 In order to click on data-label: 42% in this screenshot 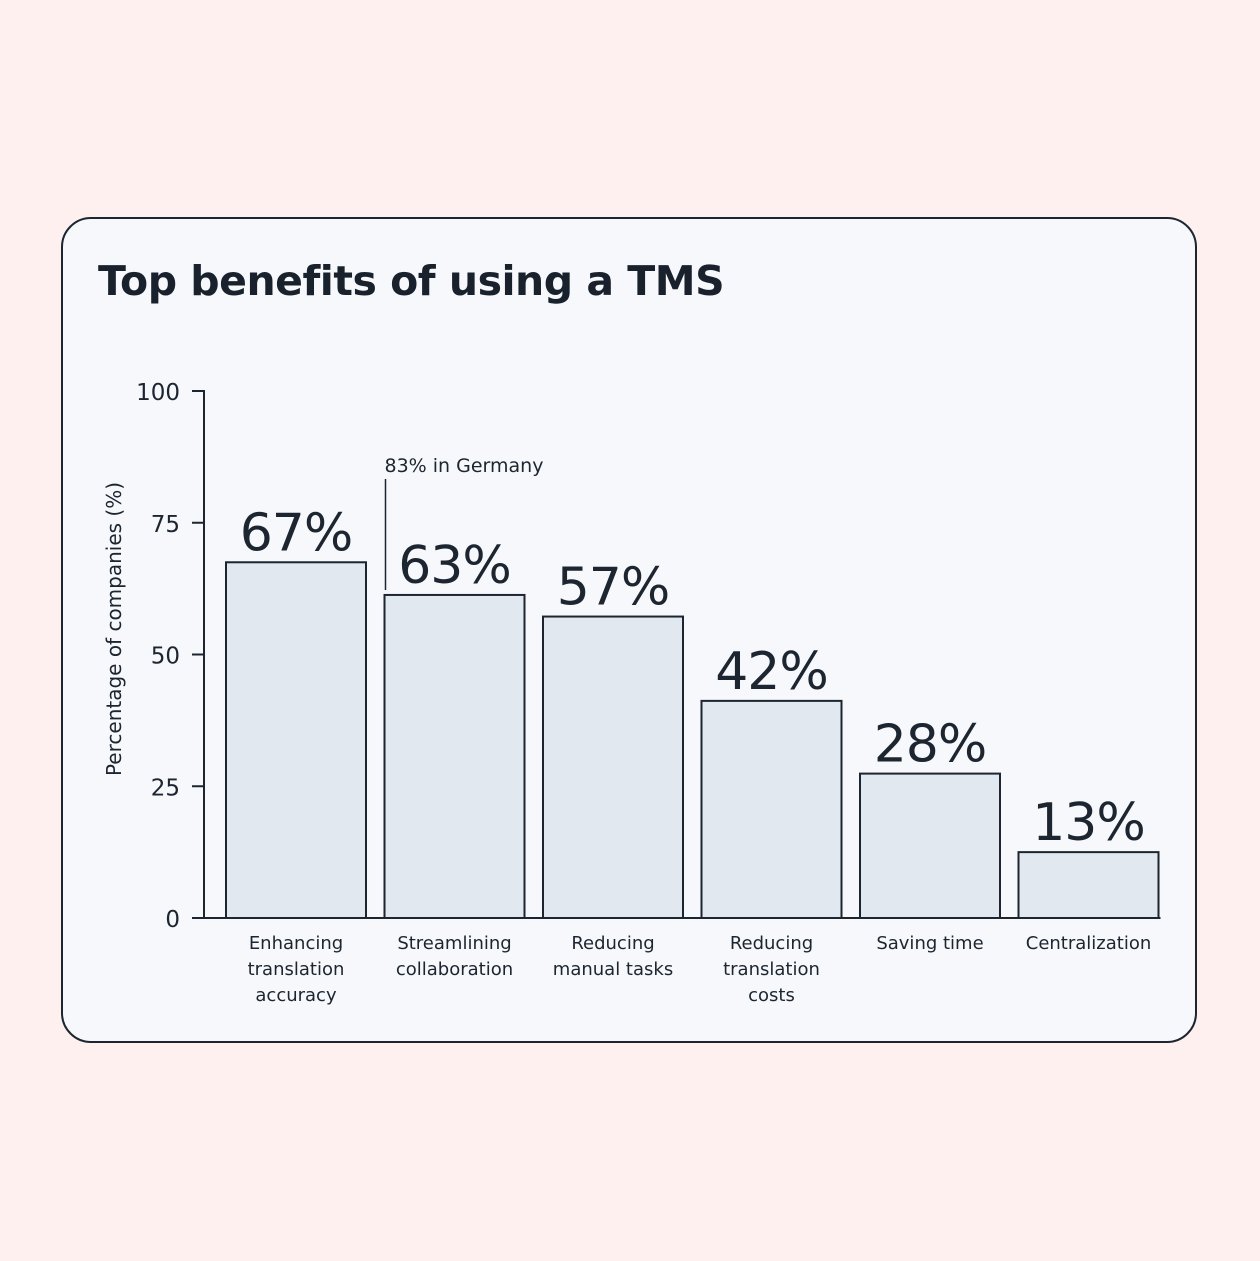, I will do `click(771, 672)`.